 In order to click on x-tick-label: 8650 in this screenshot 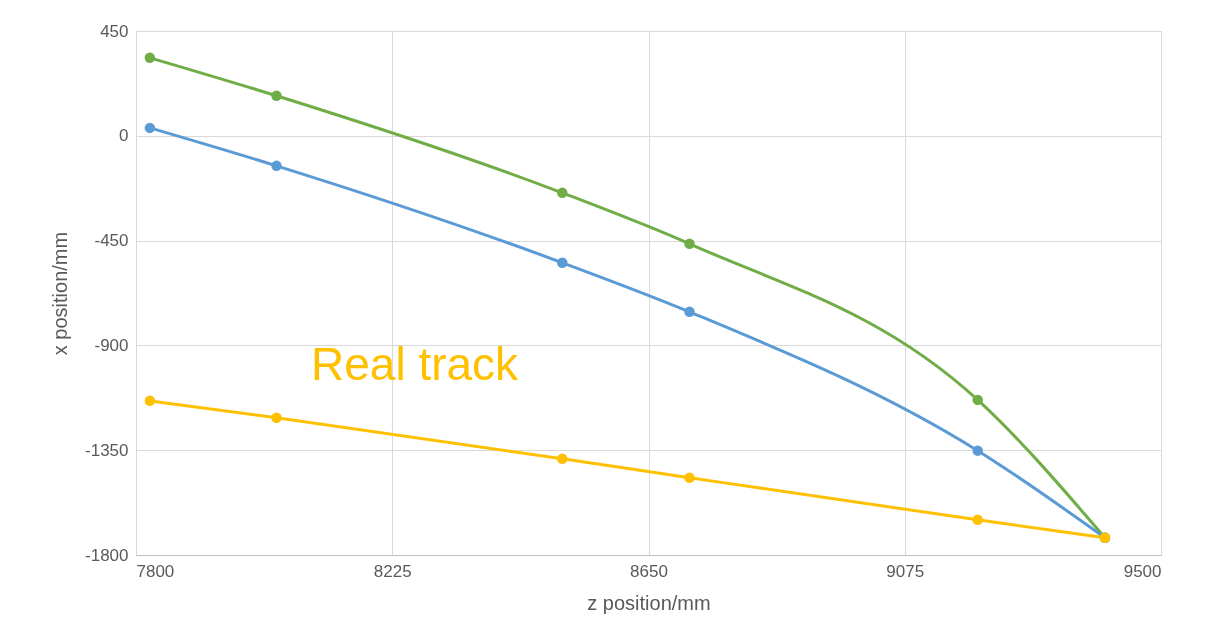, I will do `click(649, 571)`.